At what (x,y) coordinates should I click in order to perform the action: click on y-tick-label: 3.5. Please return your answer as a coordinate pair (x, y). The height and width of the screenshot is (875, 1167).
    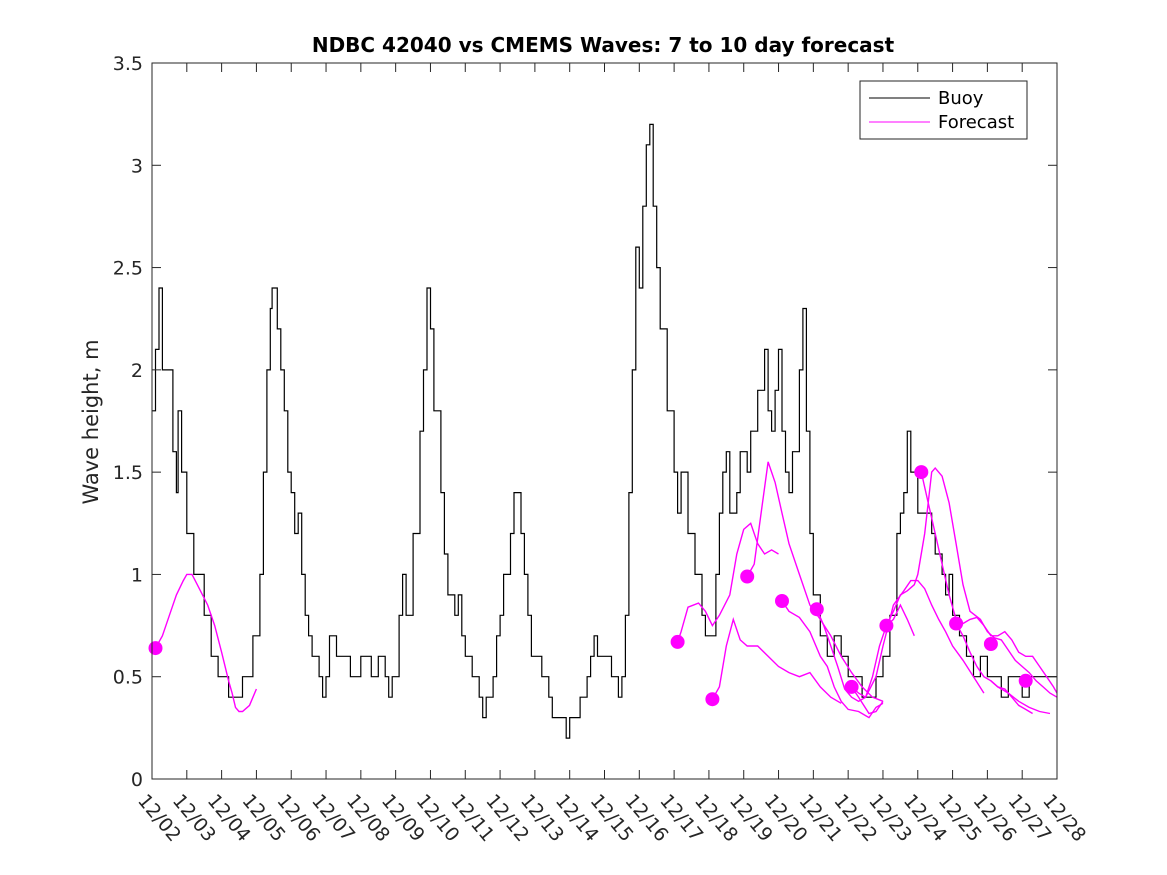
    Looking at the image, I should click on (128, 64).